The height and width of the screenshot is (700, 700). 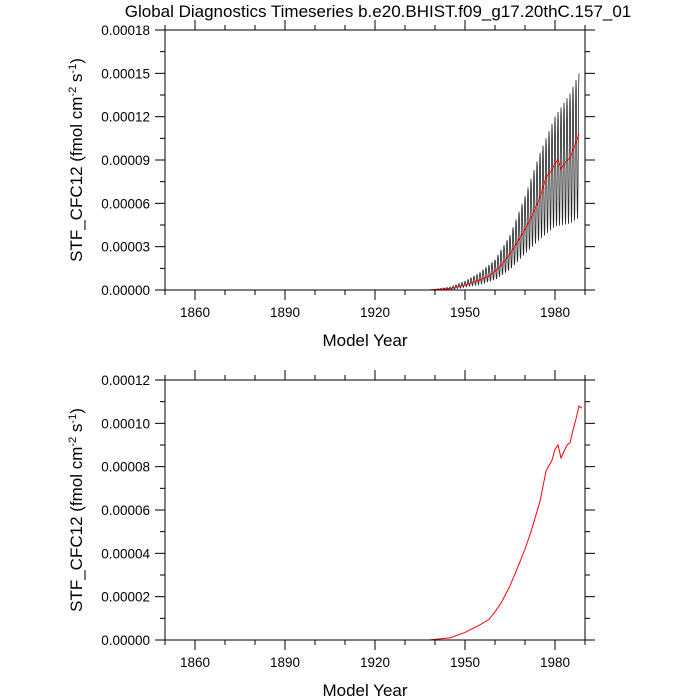 I want to click on y-tick-label: 0.00008, so click(x=125, y=467).